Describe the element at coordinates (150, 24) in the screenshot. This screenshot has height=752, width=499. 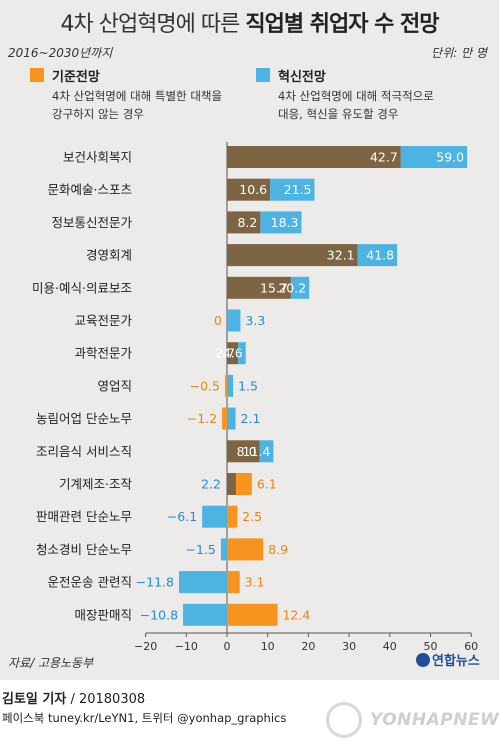
I see `title-light: 4차 산업혁명에 따른` at that location.